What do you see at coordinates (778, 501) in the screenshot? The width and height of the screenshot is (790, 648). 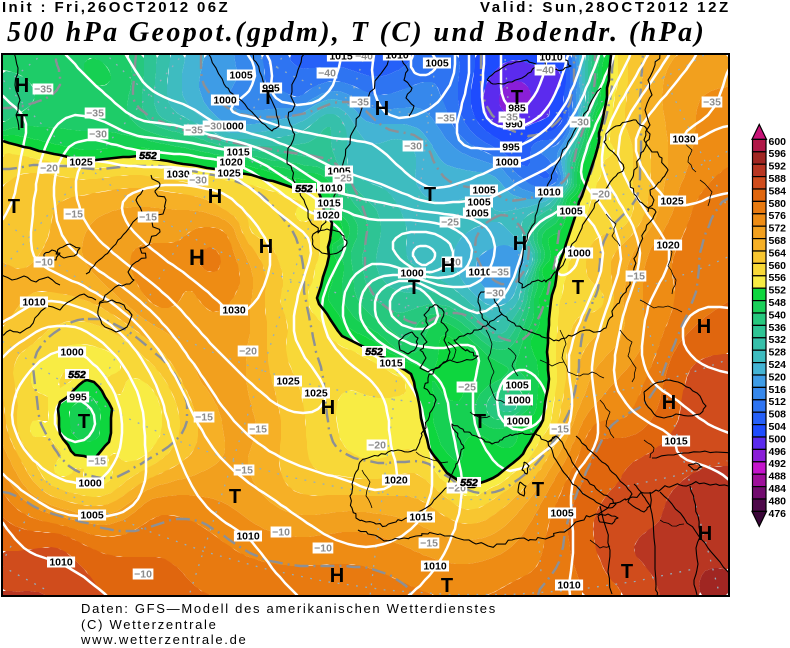 I see `svg-text: 480` at bounding box center [778, 501].